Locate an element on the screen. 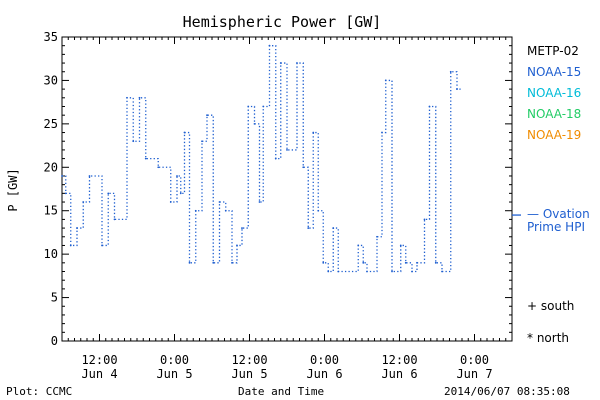 Image resolution: width=600 pixels, height=400 pixels. chart-title: Hemispheric Power [GW] is located at coordinates (282, 22).